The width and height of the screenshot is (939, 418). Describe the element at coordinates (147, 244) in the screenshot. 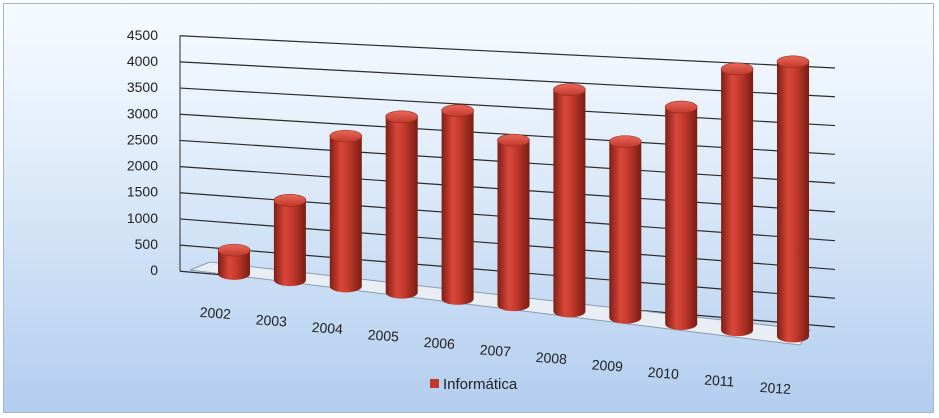

I see `y-tick-label: 500` at that location.